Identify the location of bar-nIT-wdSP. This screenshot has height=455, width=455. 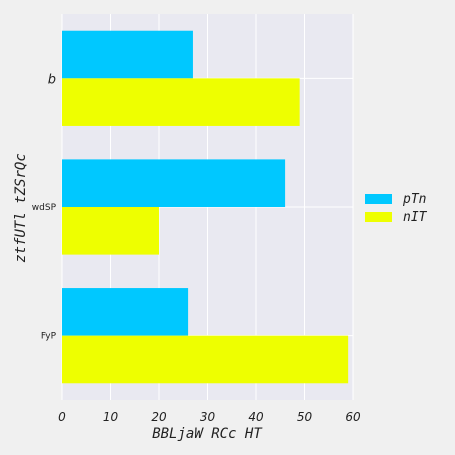
(110, 231).